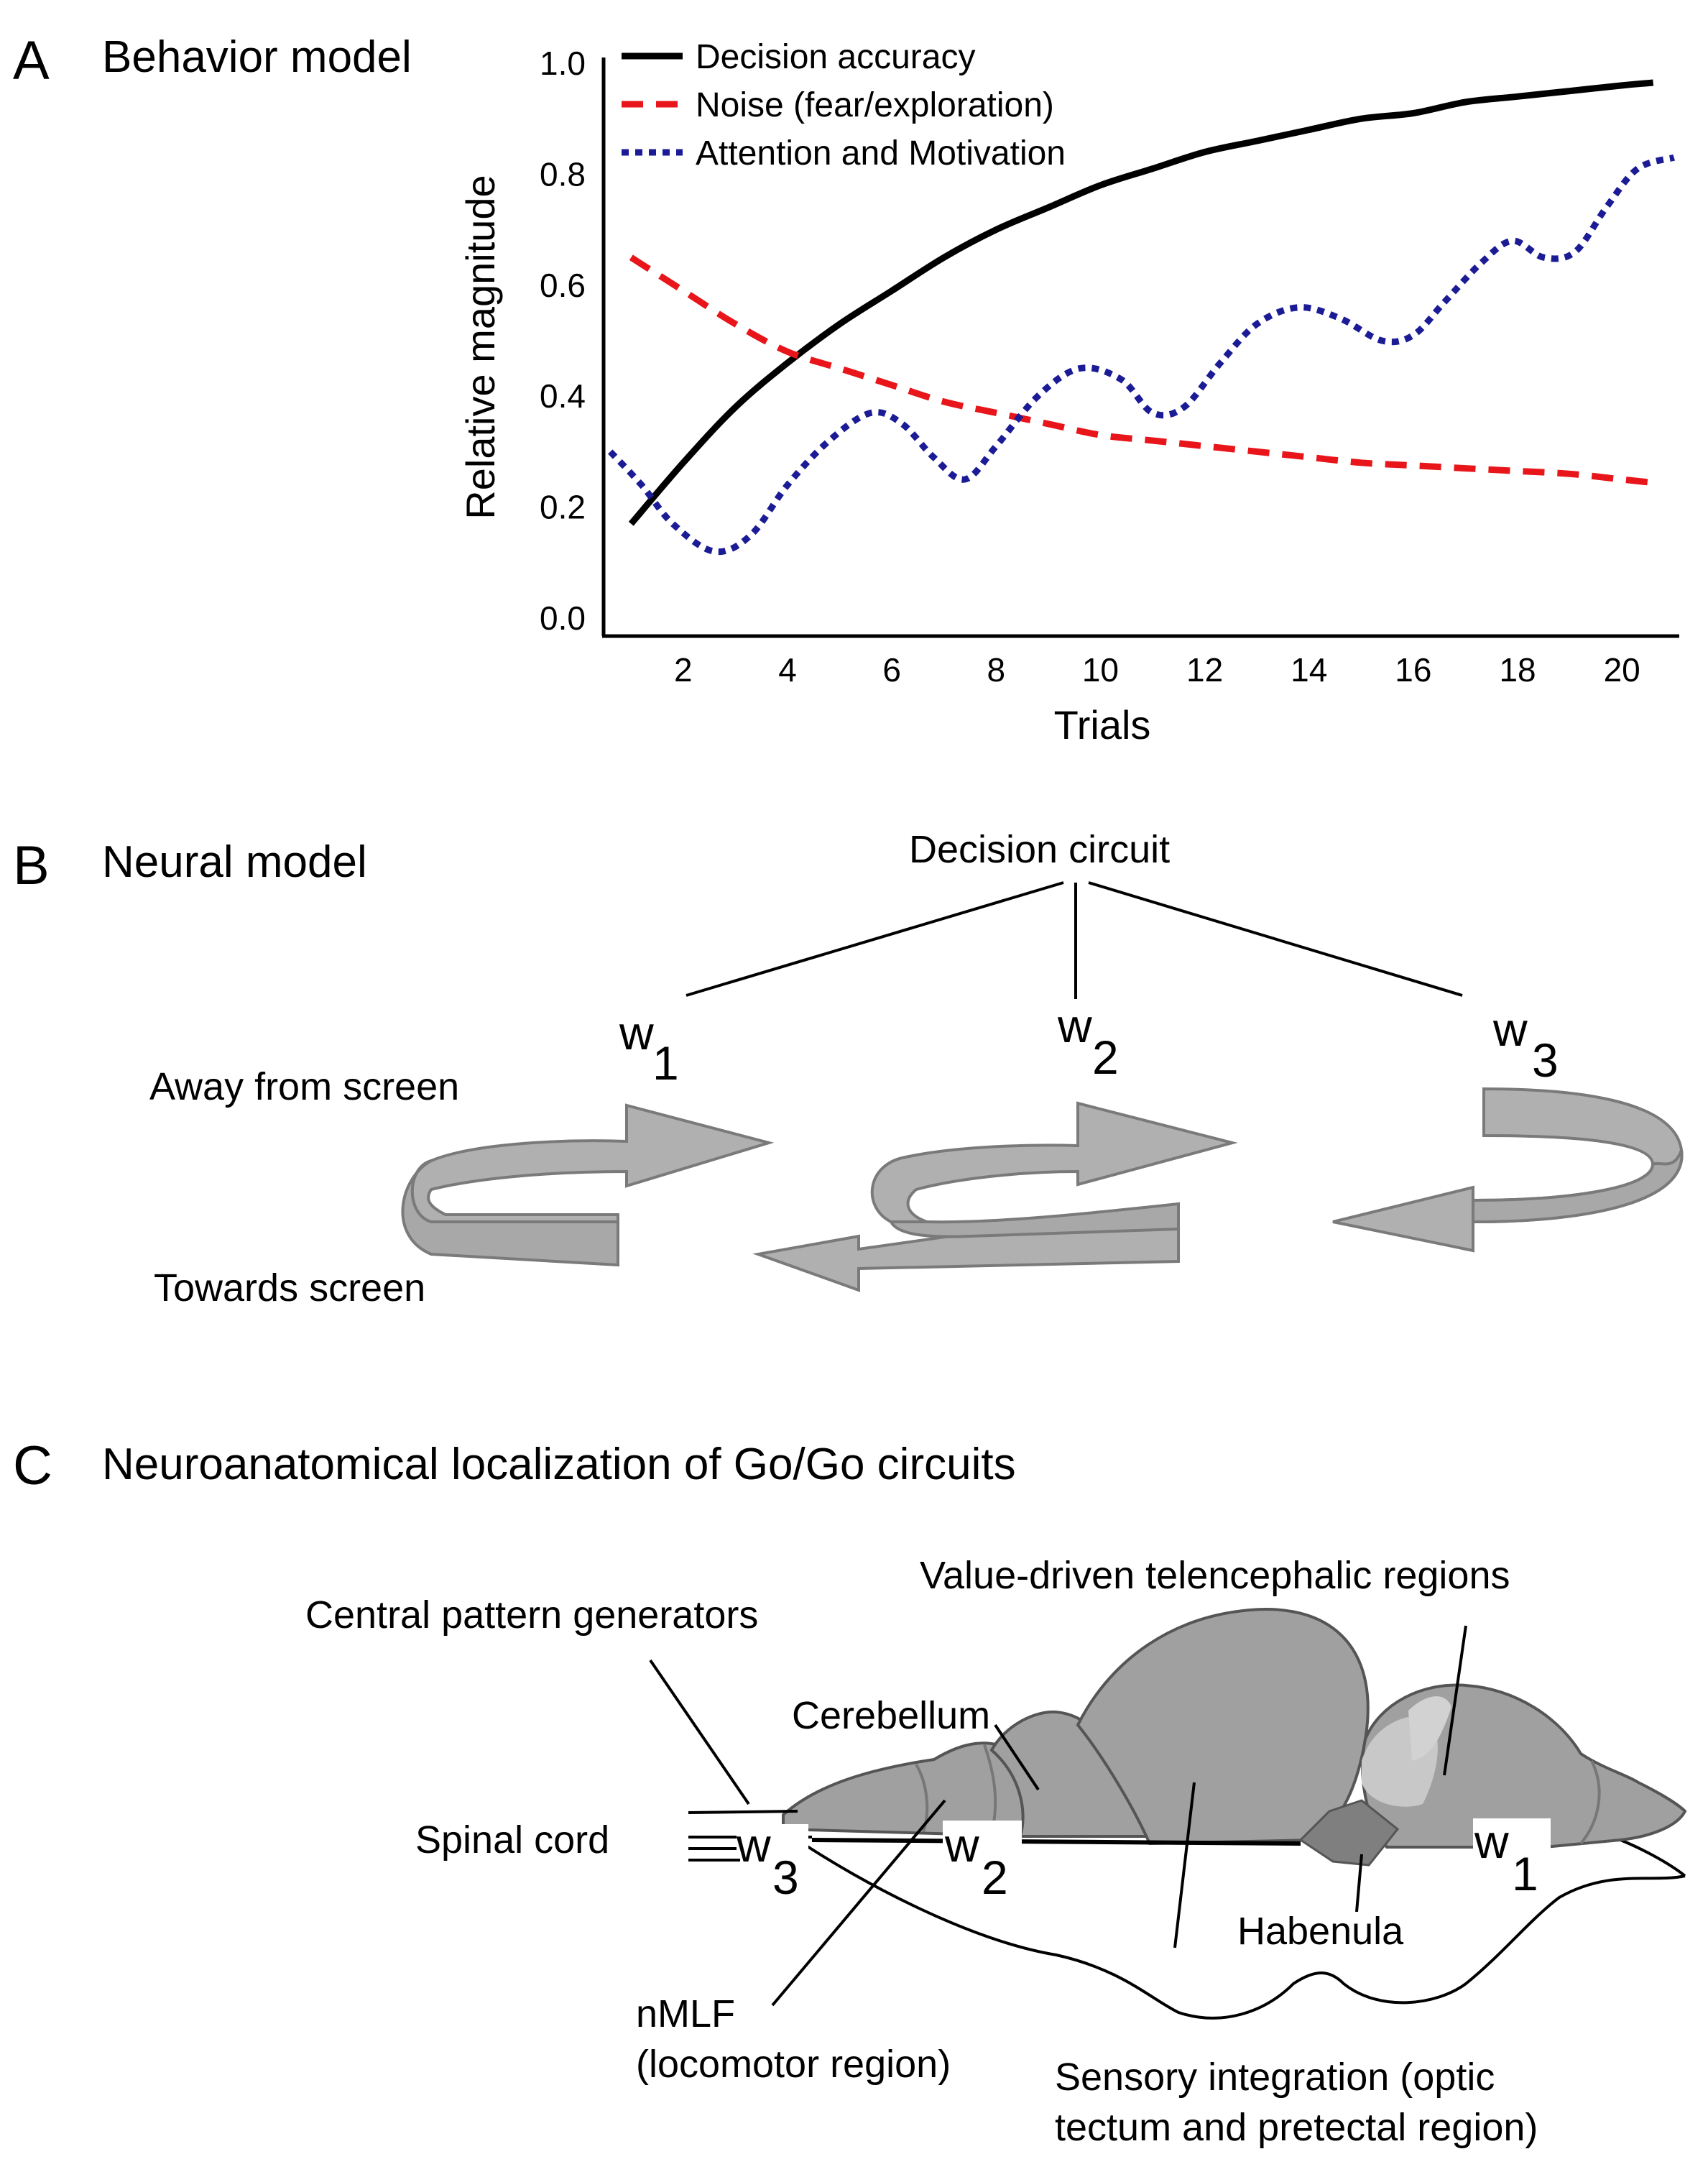 The image size is (1708, 2172). I want to click on sensory-pointer, so click(1184, 1865).